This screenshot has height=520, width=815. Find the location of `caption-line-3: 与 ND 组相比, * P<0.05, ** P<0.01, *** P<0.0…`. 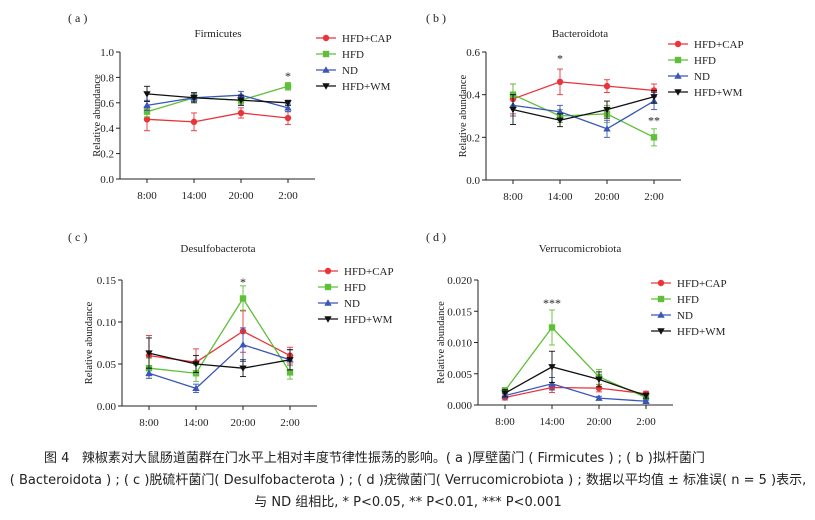

caption-line-3: 与 ND 组相比, * P<0.05, ** P<0.01, *** P<0.0… is located at coordinates (408, 502).